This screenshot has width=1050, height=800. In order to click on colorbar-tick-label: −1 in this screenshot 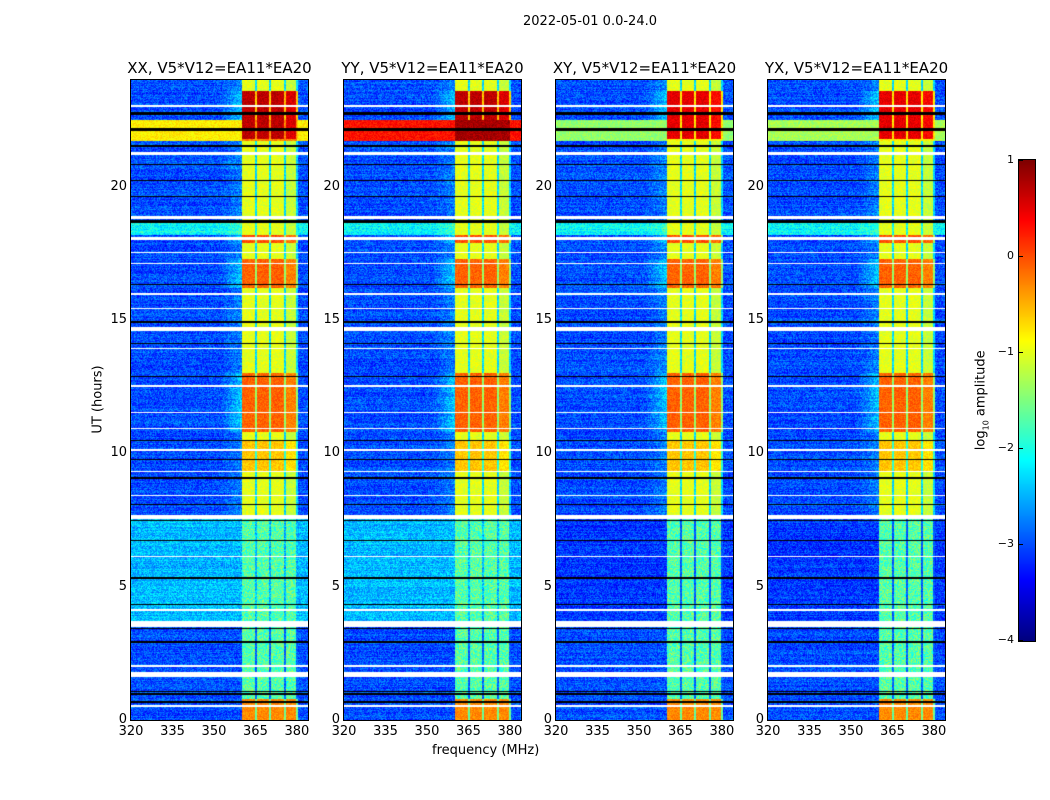, I will do `click(1005, 351)`.